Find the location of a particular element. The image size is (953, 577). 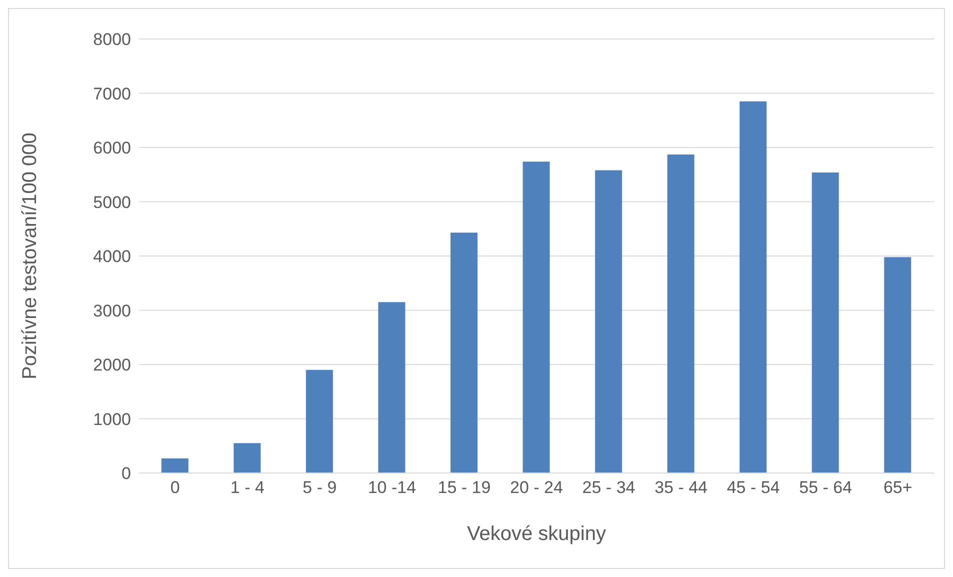

x-tick-label: 35 - 44 is located at coordinates (681, 488).